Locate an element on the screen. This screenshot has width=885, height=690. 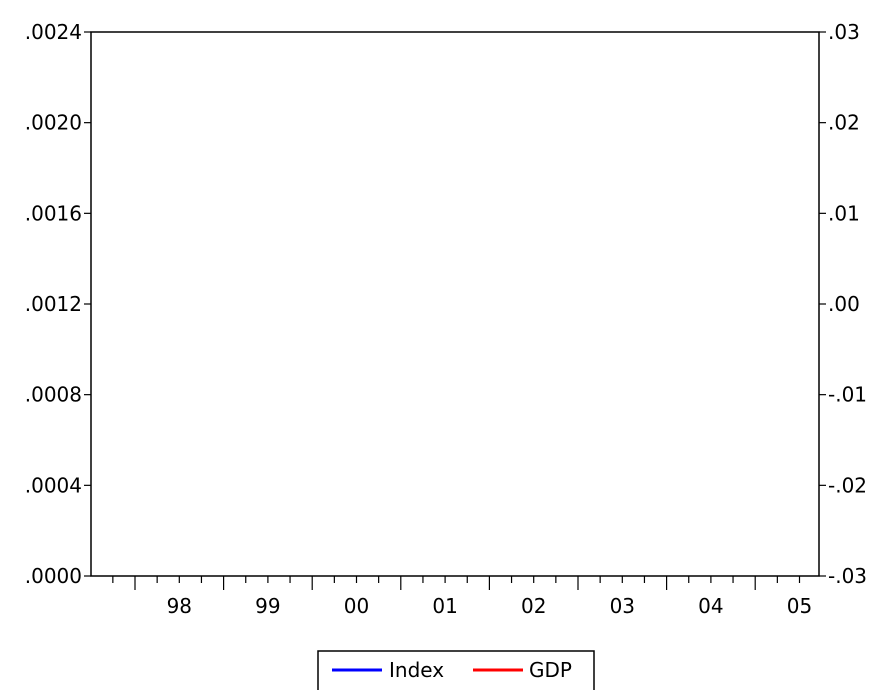
left-y-tick-label: .0004 is located at coordinates (53, 485).